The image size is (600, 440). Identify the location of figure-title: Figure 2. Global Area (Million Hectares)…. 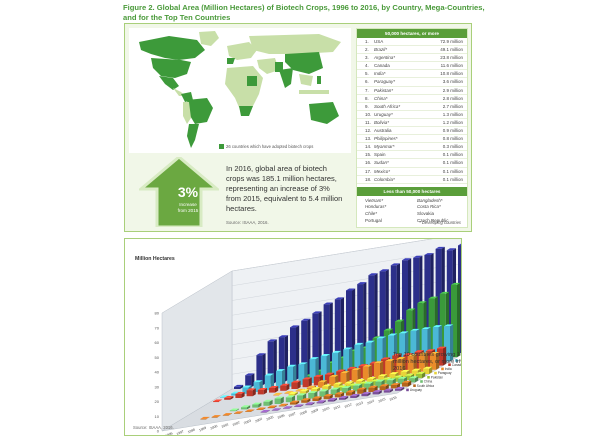
(304, 12).